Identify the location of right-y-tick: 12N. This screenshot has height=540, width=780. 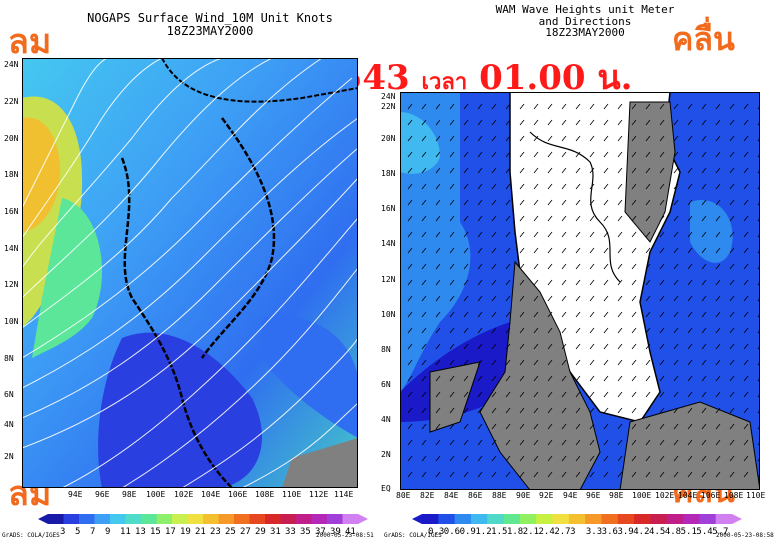
(388, 279).